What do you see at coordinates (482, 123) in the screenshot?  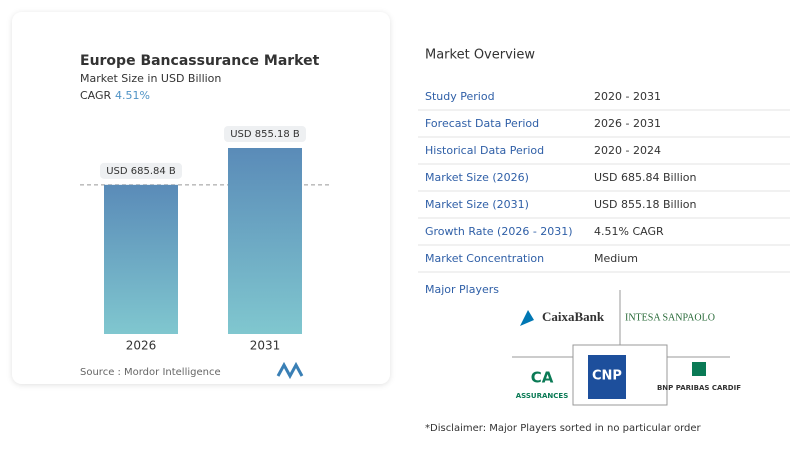 I see `row-label: Forecast Data Period` at bounding box center [482, 123].